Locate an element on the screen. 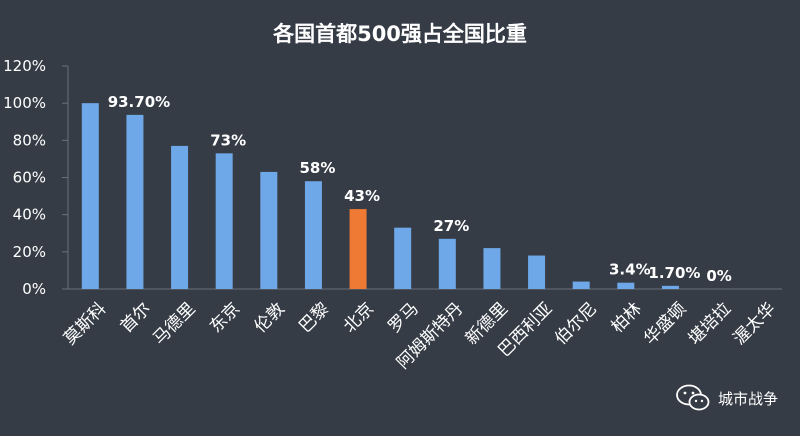  x-tick-label: 渥太华 is located at coordinates (755, 324).